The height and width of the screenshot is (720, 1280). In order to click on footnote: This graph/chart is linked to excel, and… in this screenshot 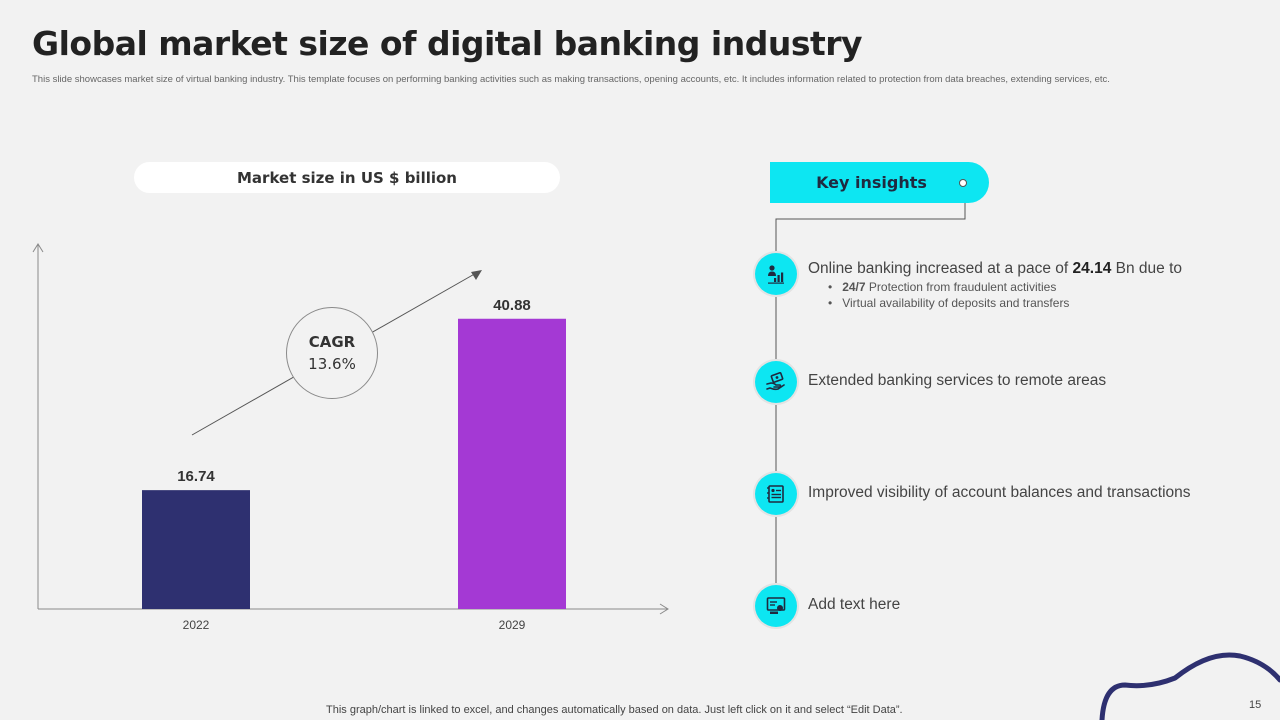, I will do `click(614, 710)`.